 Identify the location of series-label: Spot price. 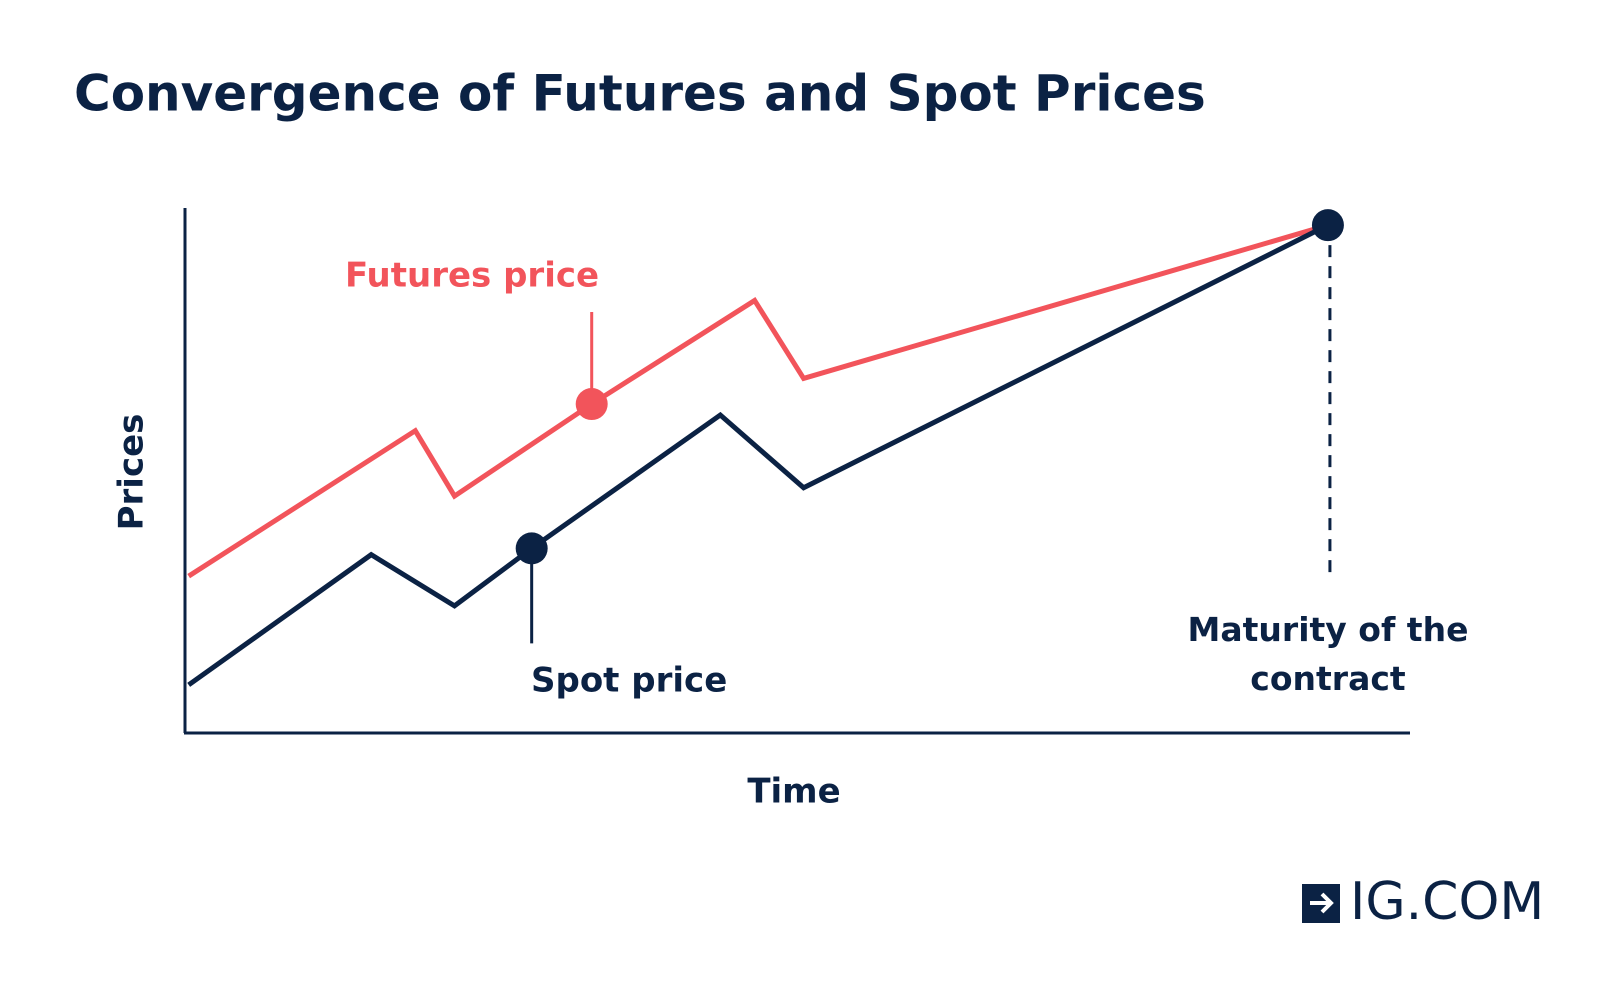
(629, 681).